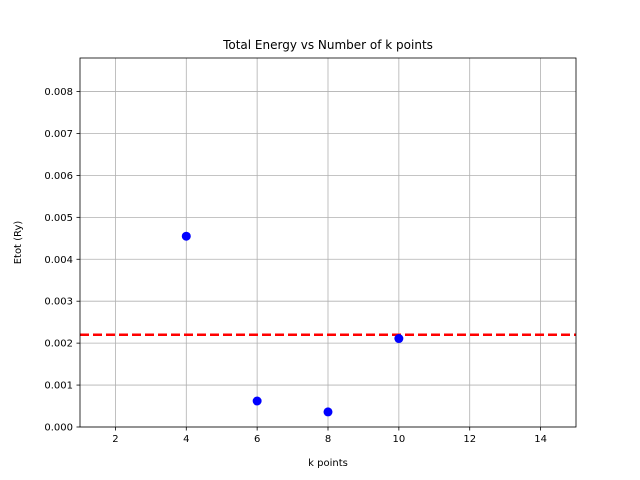 The width and height of the screenshot is (640, 480). What do you see at coordinates (58, 260) in the screenshot?
I see `y-tick-label: 0.004` at bounding box center [58, 260].